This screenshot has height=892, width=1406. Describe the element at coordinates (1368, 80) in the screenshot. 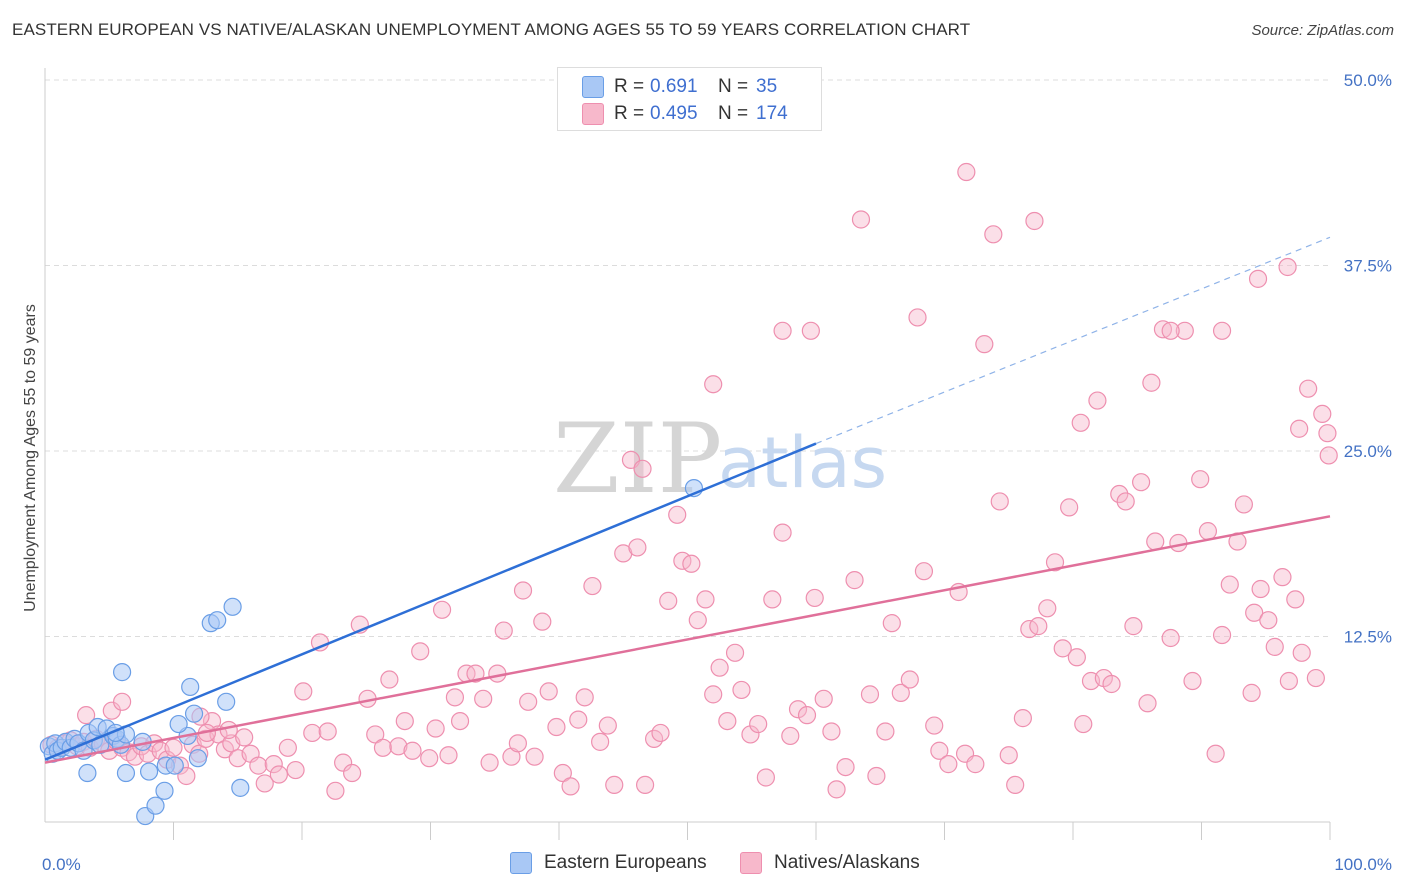

I see `y-tick-label: 50.0%` at that location.